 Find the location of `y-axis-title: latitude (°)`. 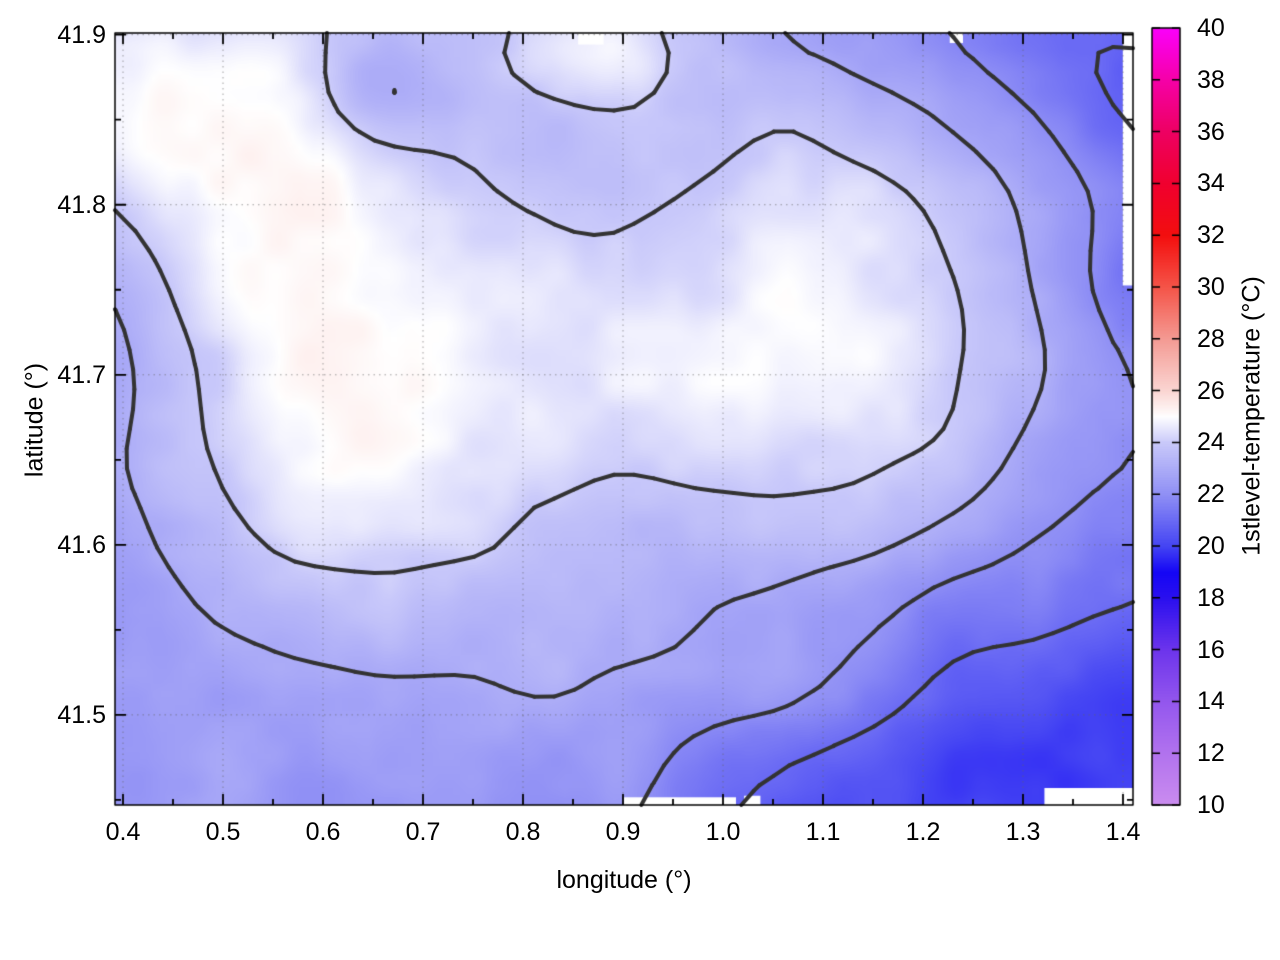

y-axis-title: latitude (°) is located at coordinates (34, 420).